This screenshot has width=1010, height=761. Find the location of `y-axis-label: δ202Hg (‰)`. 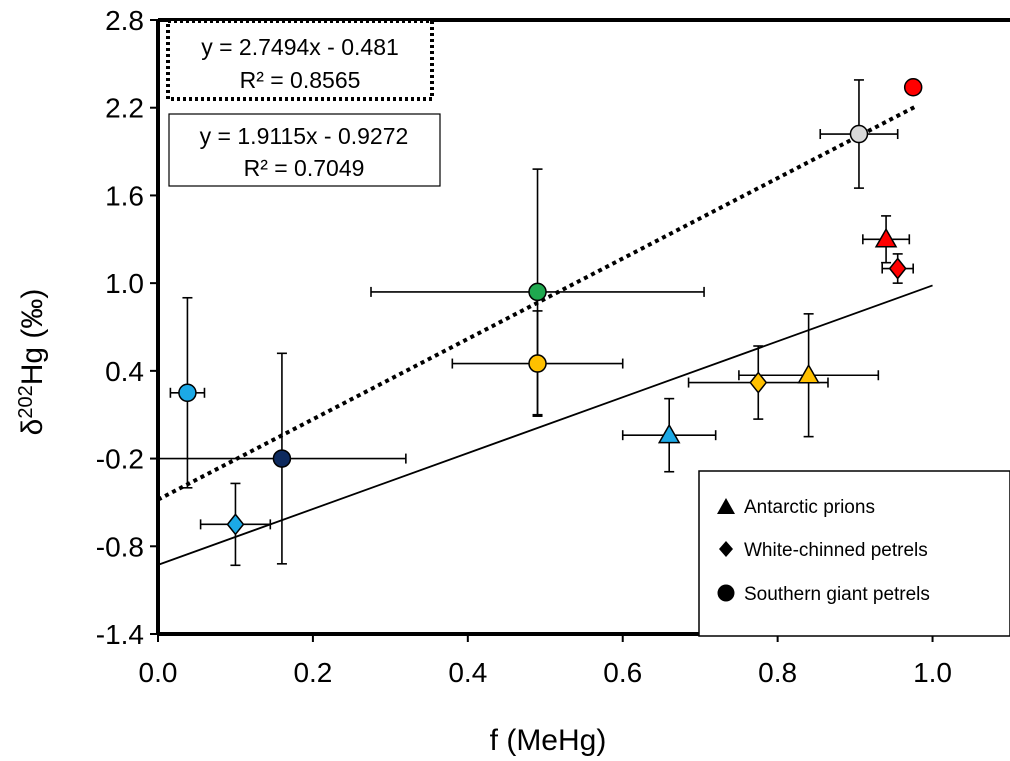

y-axis-label: δ202Hg (‰) is located at coordinates (32, 362).